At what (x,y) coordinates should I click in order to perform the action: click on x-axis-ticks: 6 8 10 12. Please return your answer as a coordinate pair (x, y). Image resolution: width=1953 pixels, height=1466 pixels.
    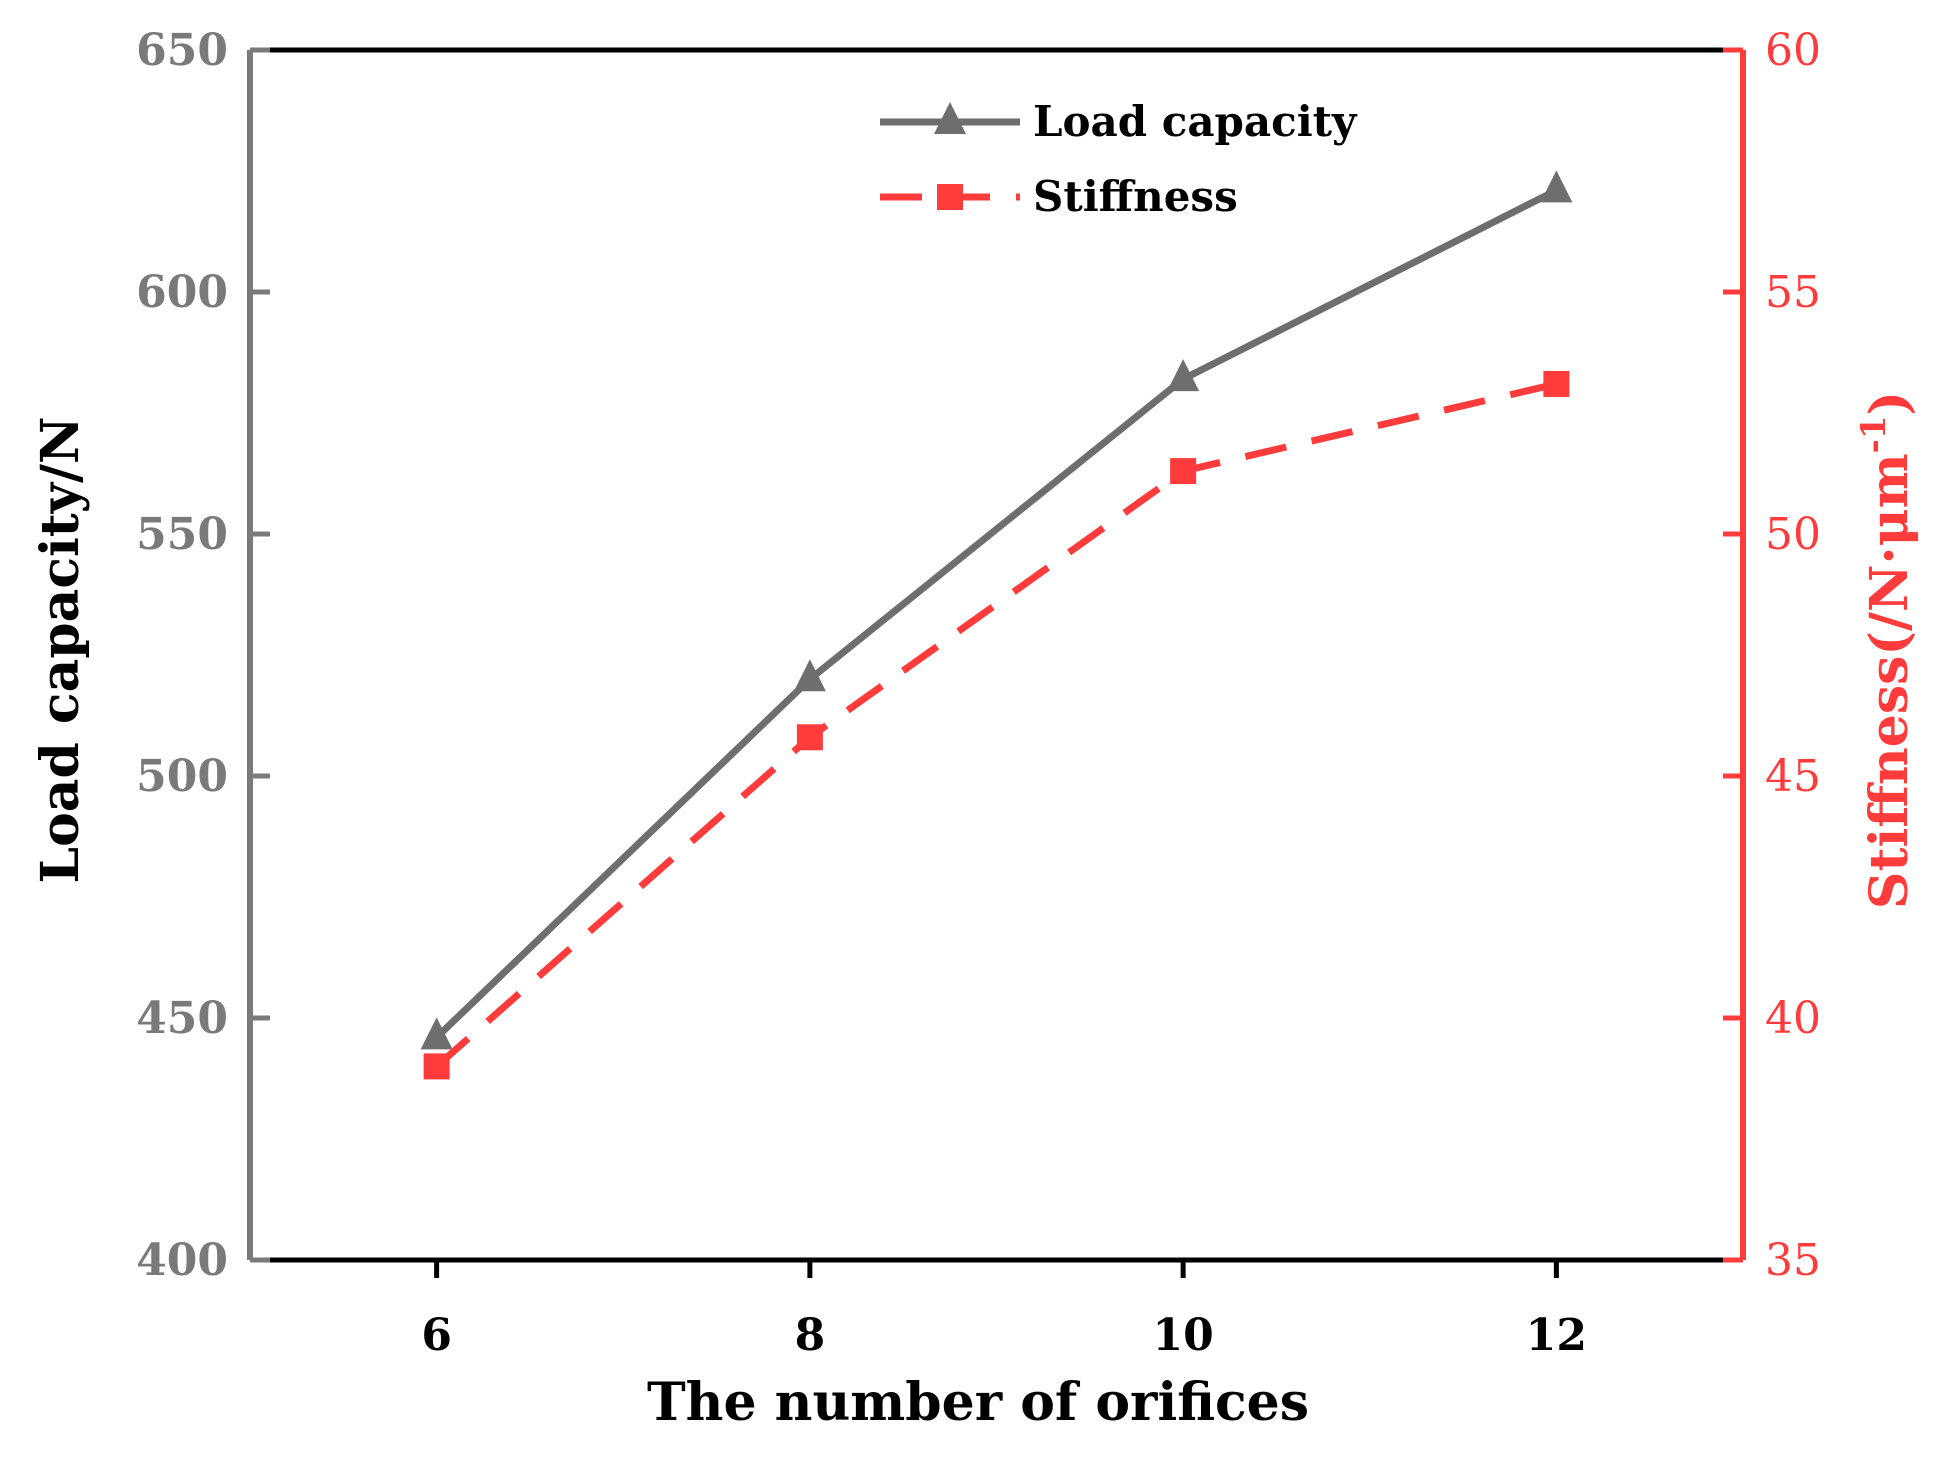
    Looking at the image, I should click on (1004, 1310).